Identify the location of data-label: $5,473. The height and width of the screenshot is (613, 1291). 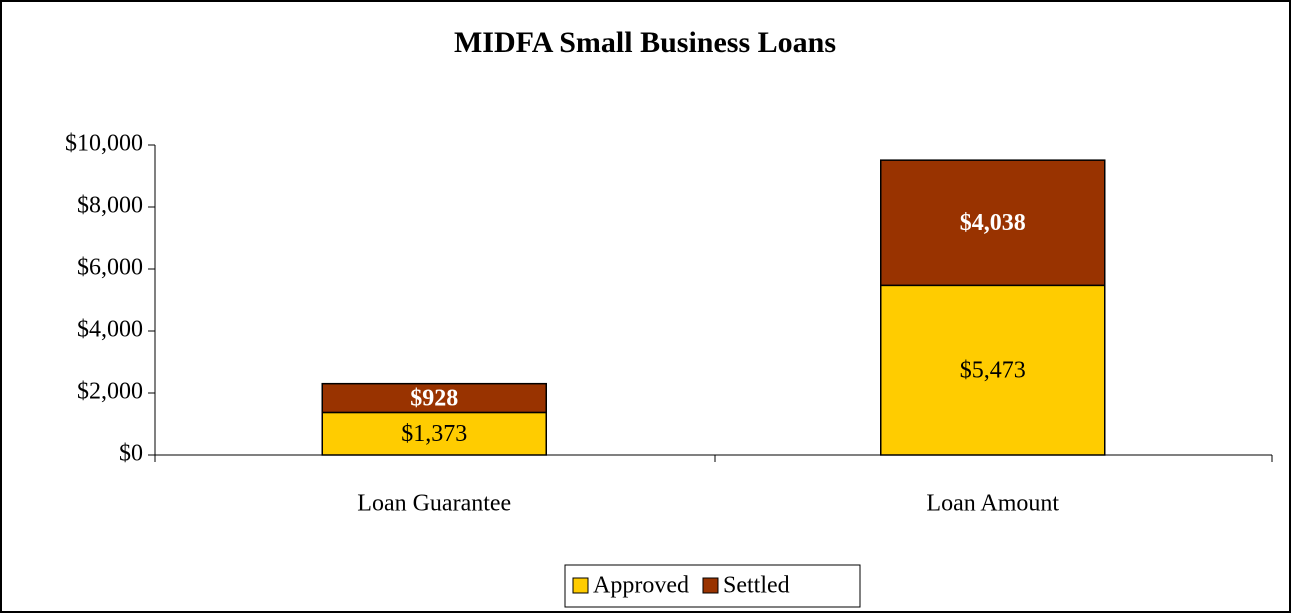
(993, 371).